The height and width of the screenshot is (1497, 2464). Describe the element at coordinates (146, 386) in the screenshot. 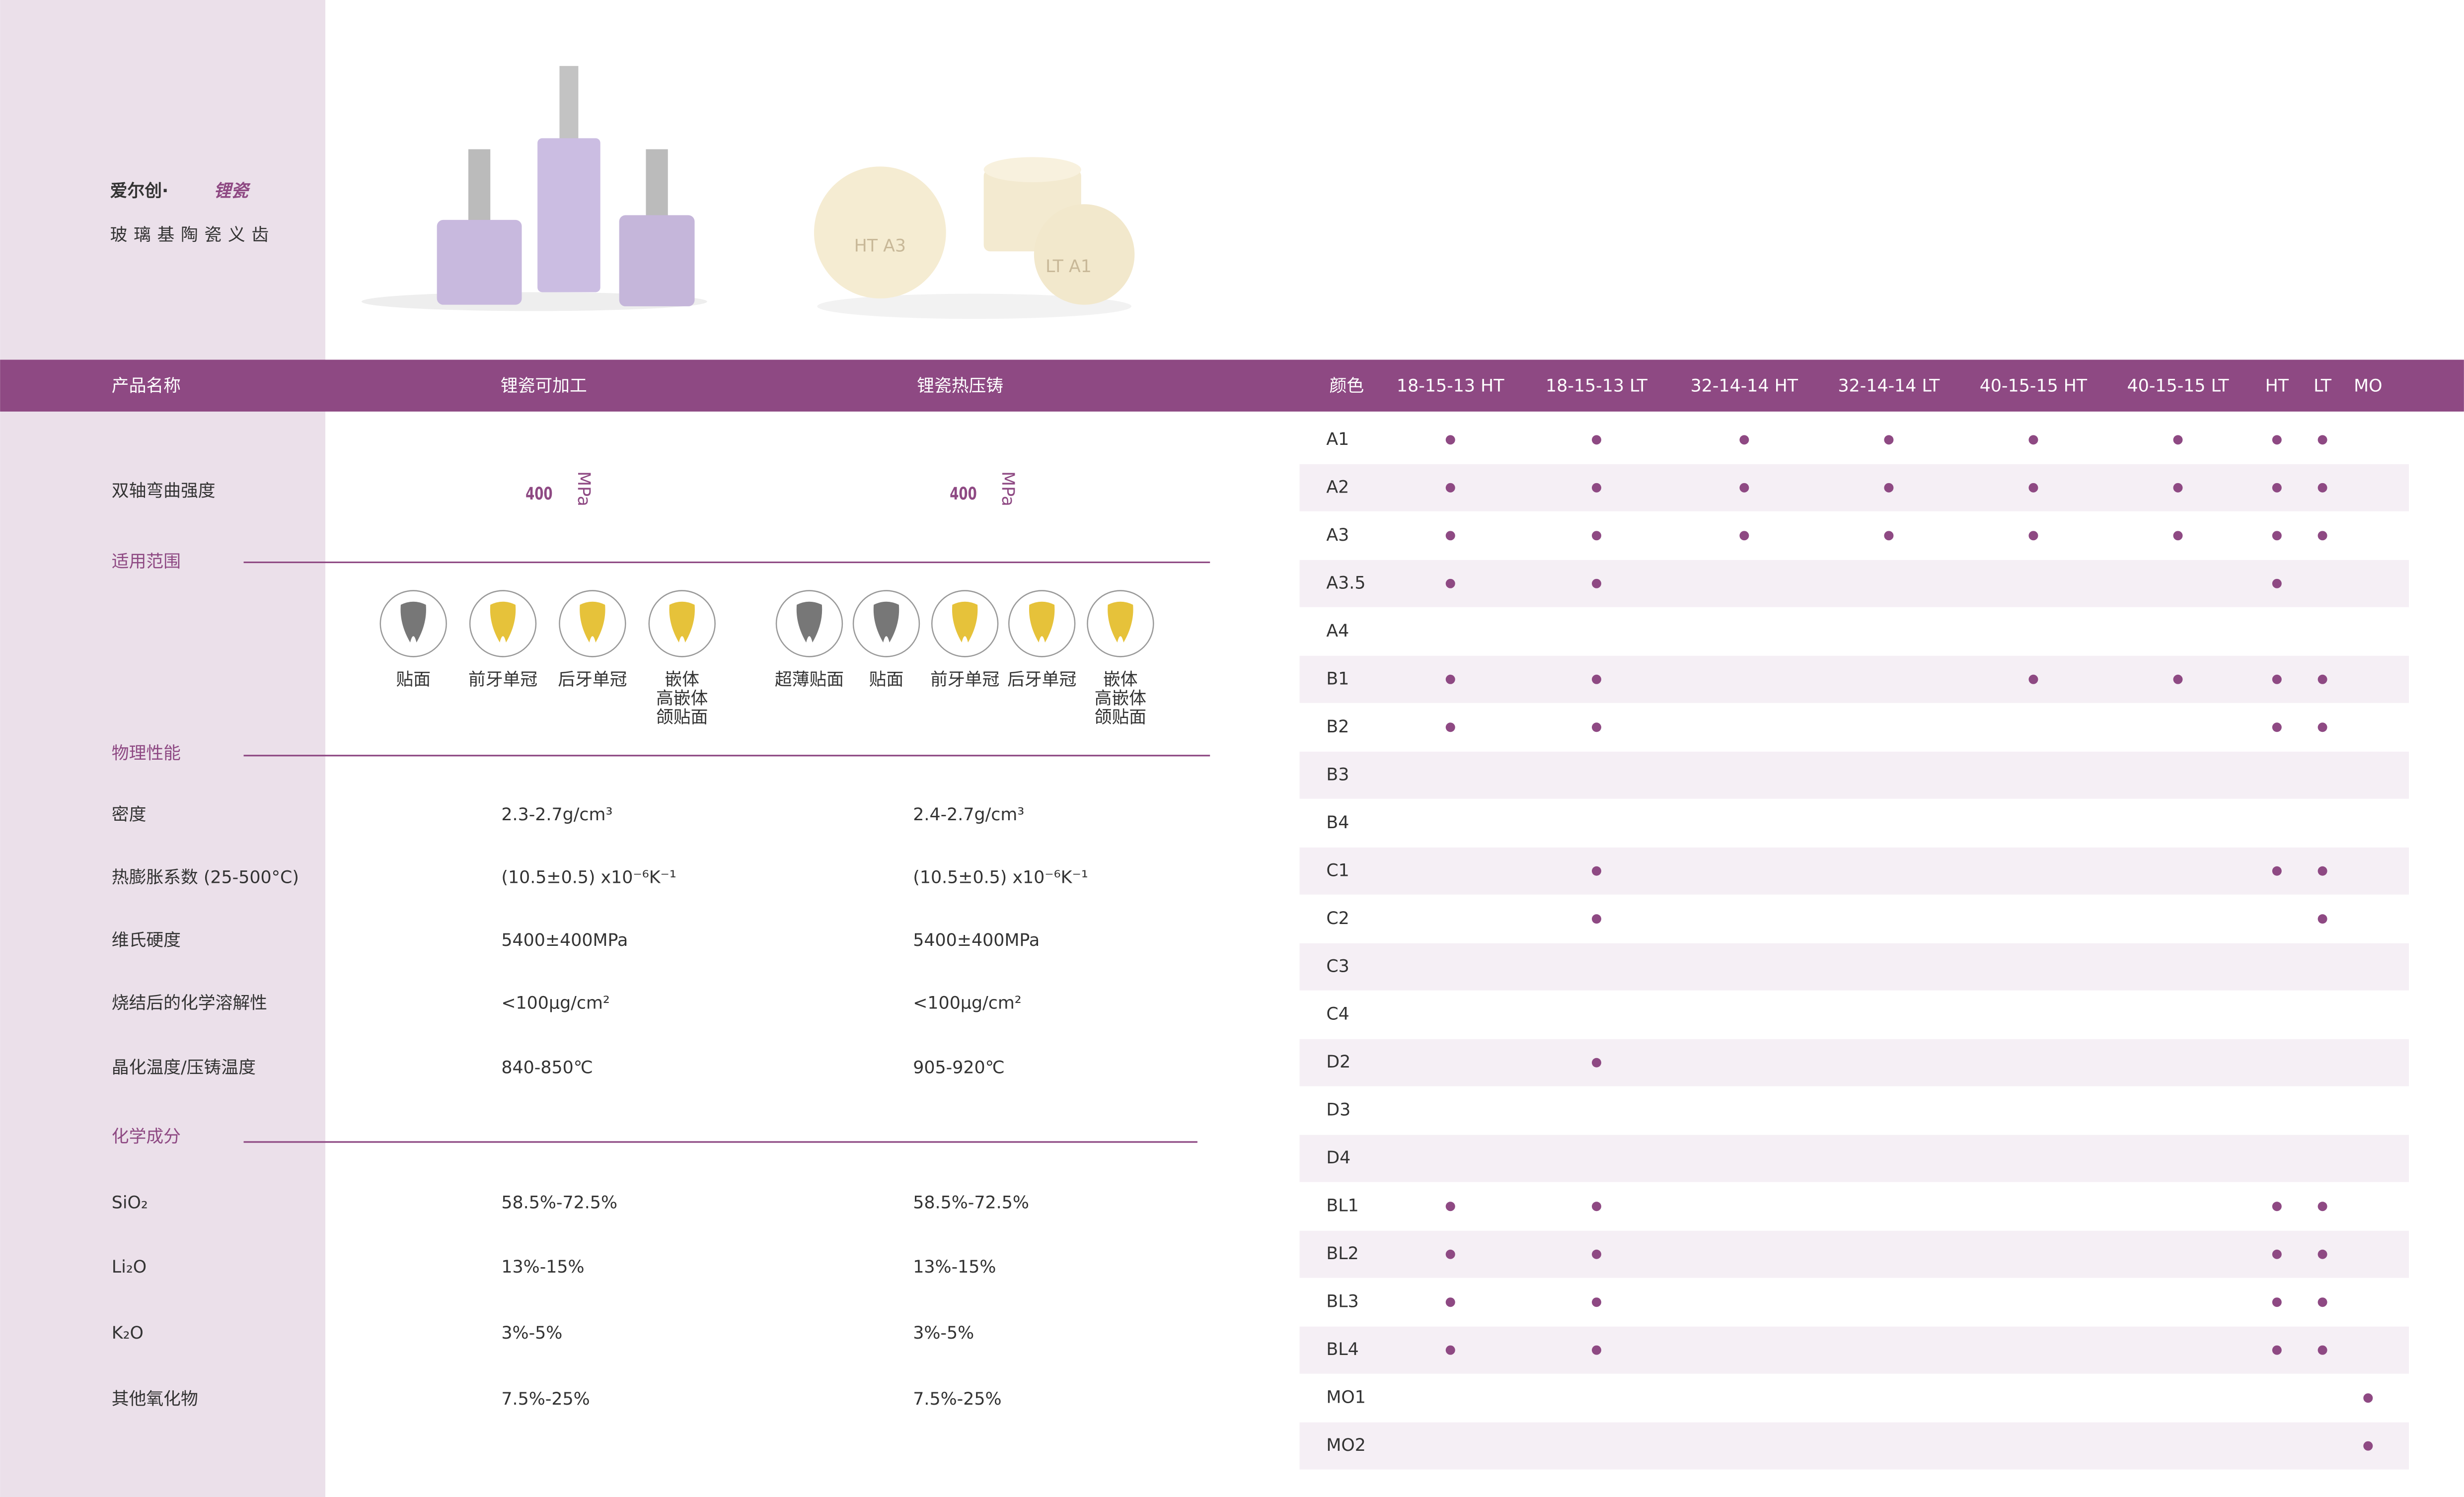

I see `header-label: 产品名称` at that location.